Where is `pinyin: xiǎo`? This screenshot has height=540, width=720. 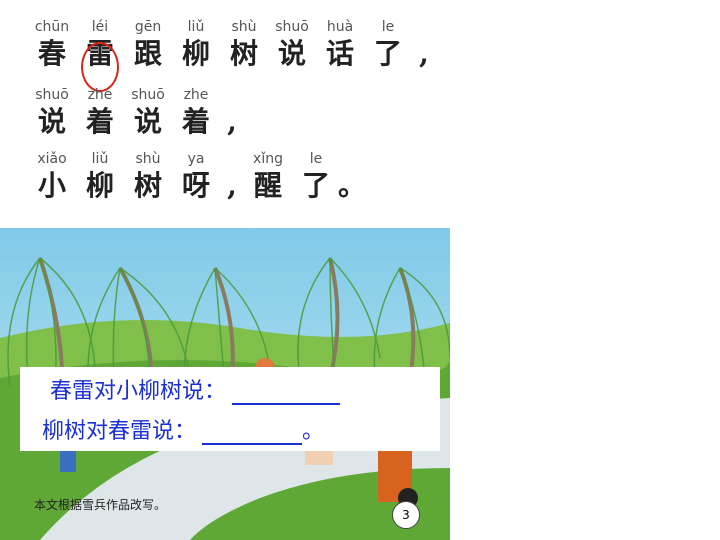 pinyin: xiǎo is located at coordinates (52, 159).